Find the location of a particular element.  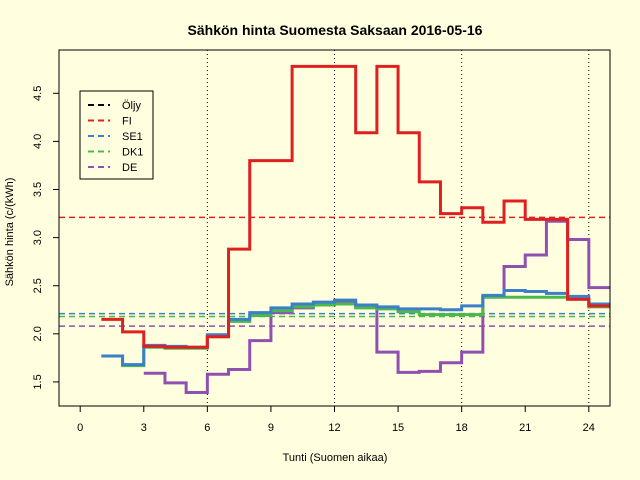

x-tick-label: 9 is located at coordinates (271, 428).